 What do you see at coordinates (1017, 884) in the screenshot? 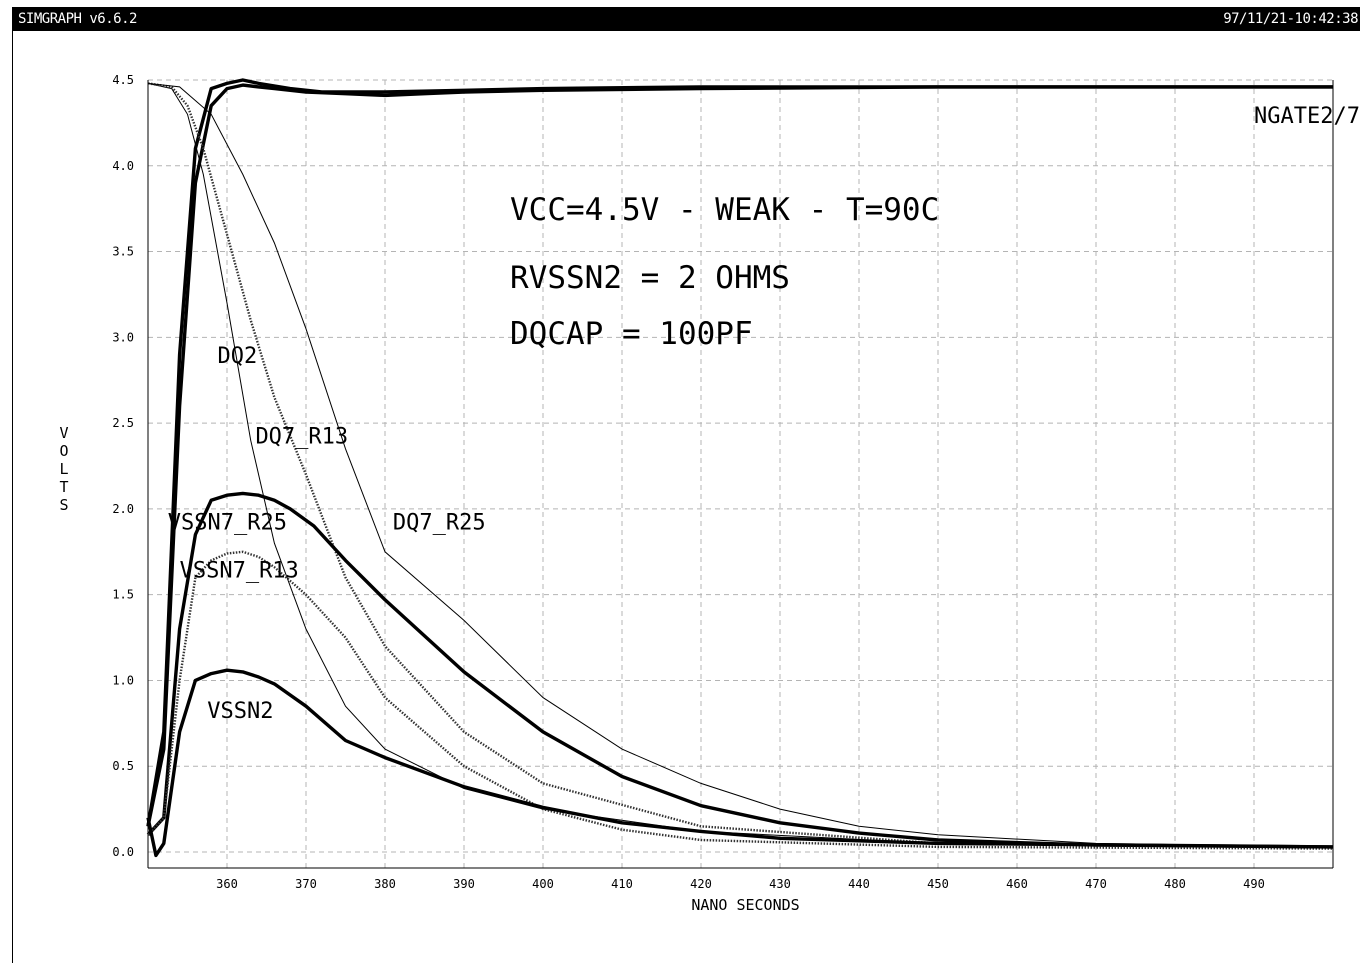
I see `x-tick-label: 460` at bounding box center [1017, 884].